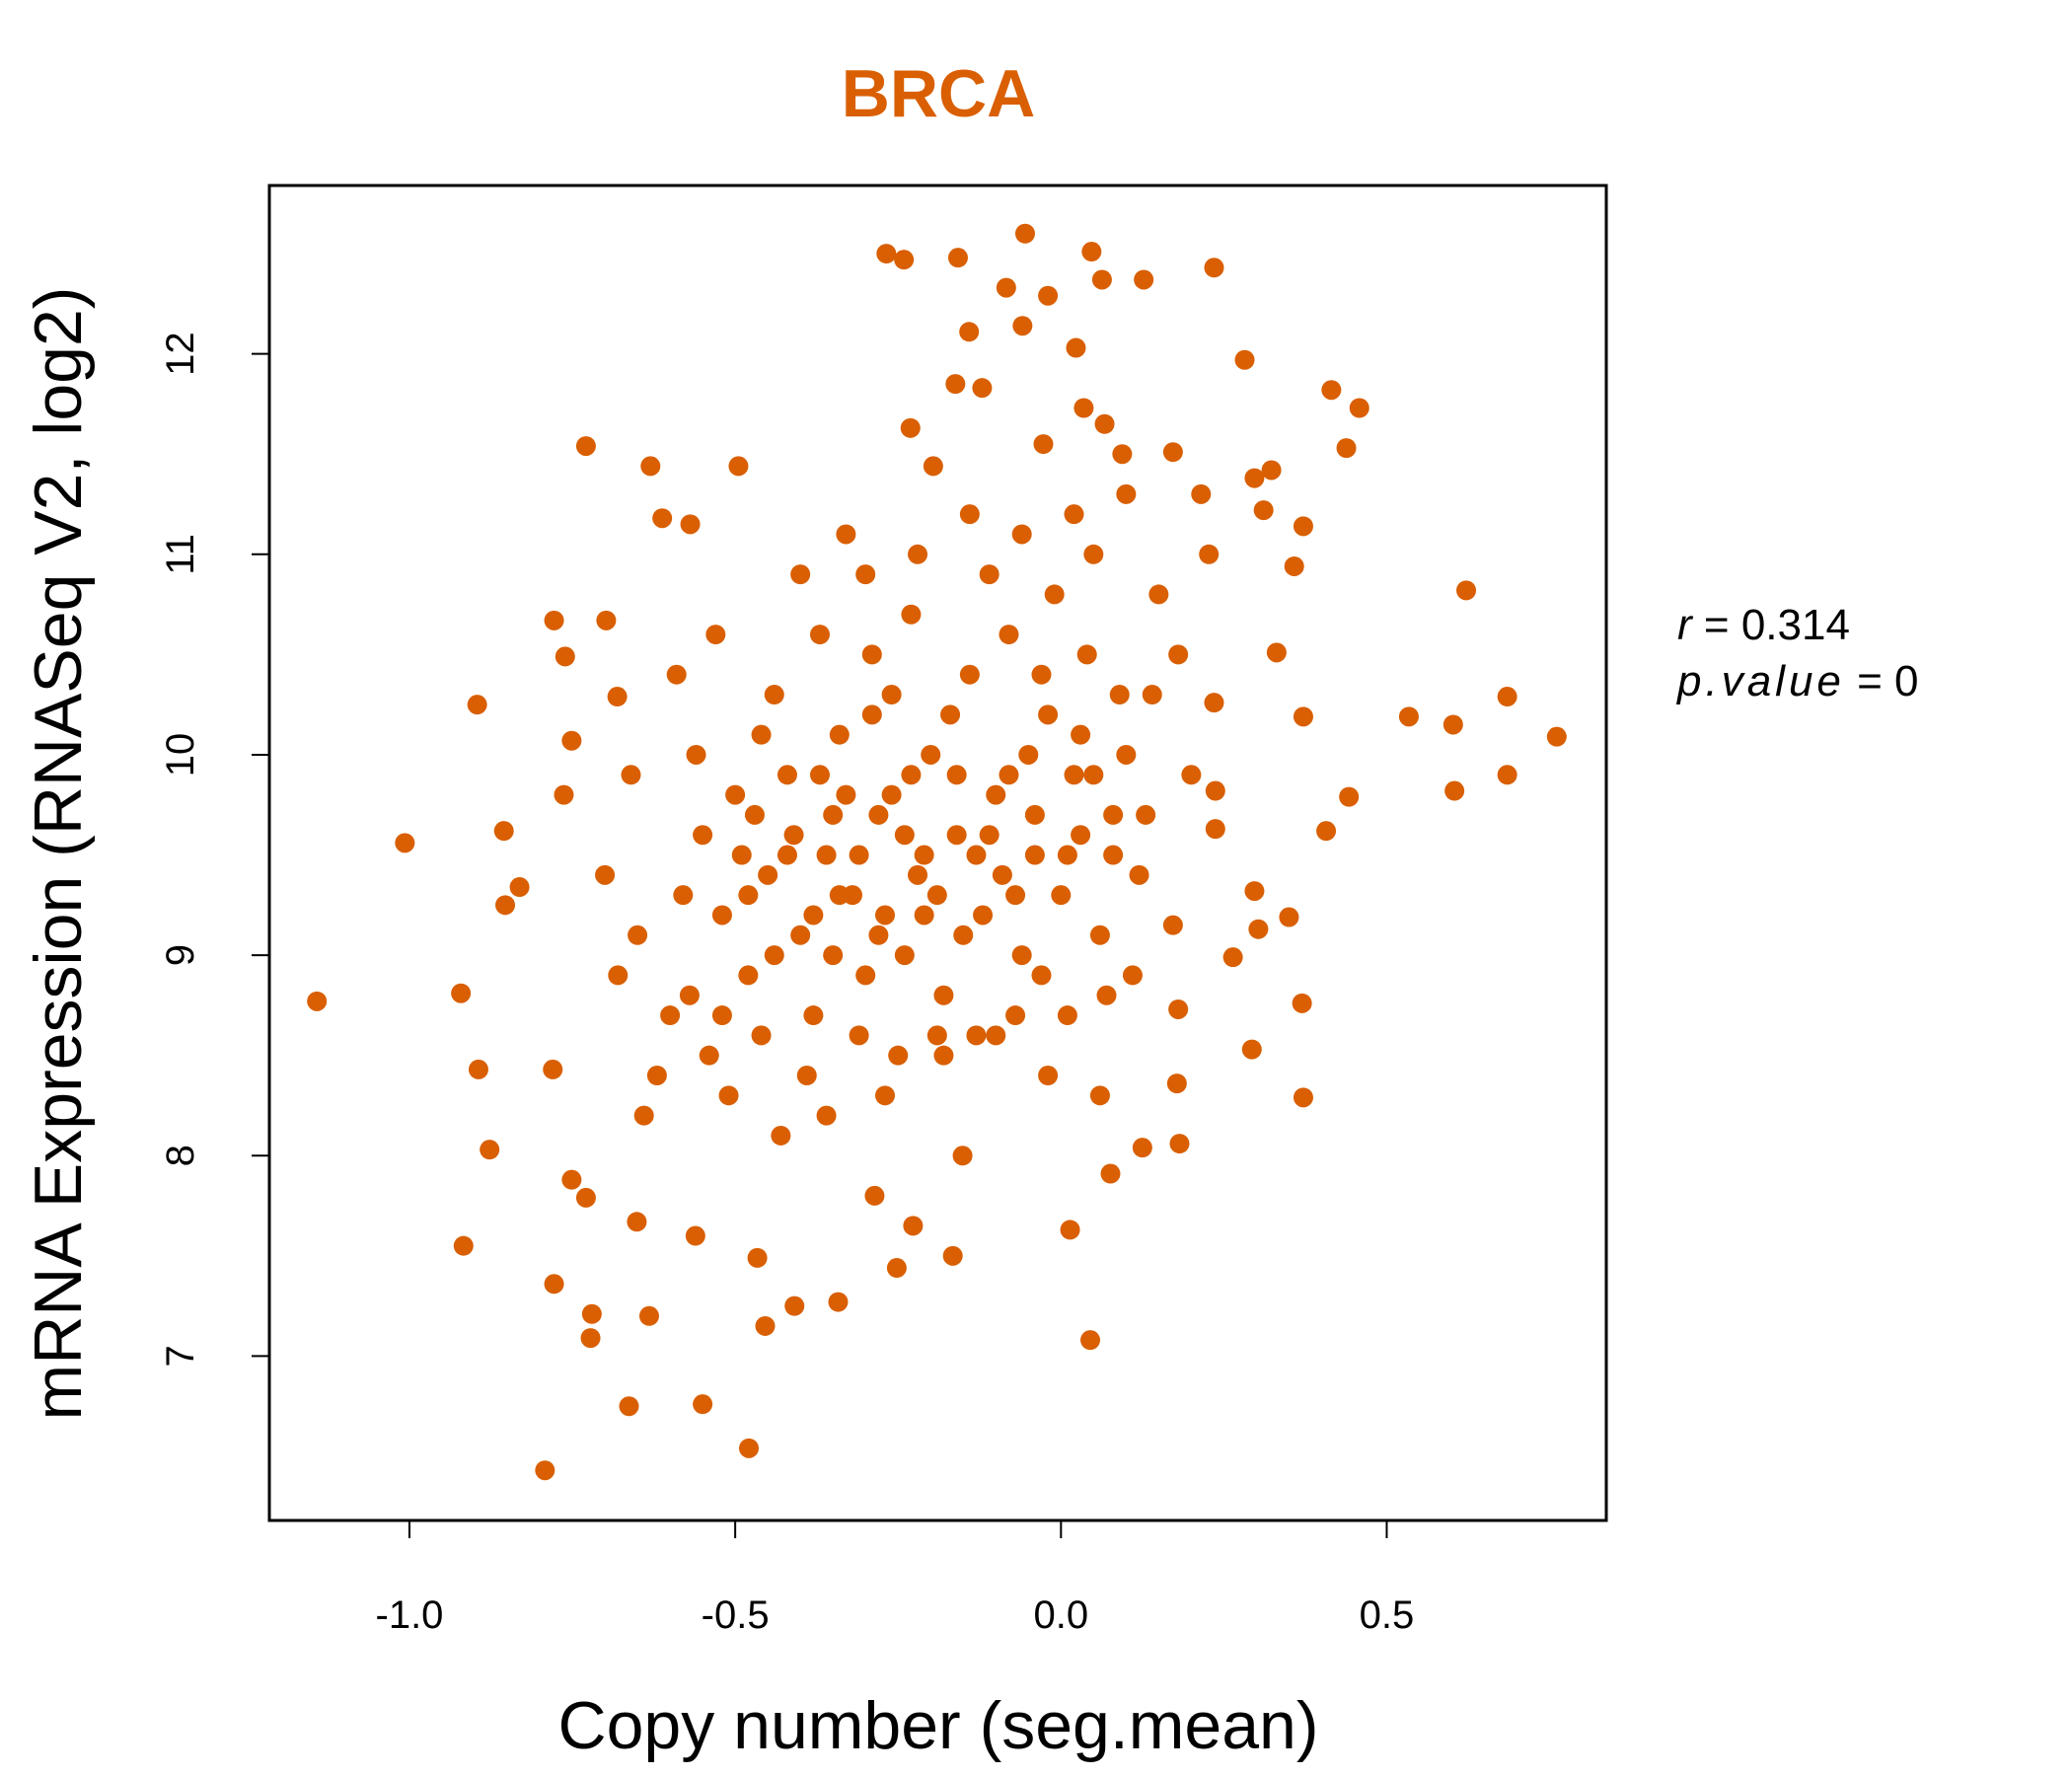  What do you see at coordinates (1061, 1615) in the screenshot?
I see `x-tick-label: 0.0` at bounding box center [1061, 1615].